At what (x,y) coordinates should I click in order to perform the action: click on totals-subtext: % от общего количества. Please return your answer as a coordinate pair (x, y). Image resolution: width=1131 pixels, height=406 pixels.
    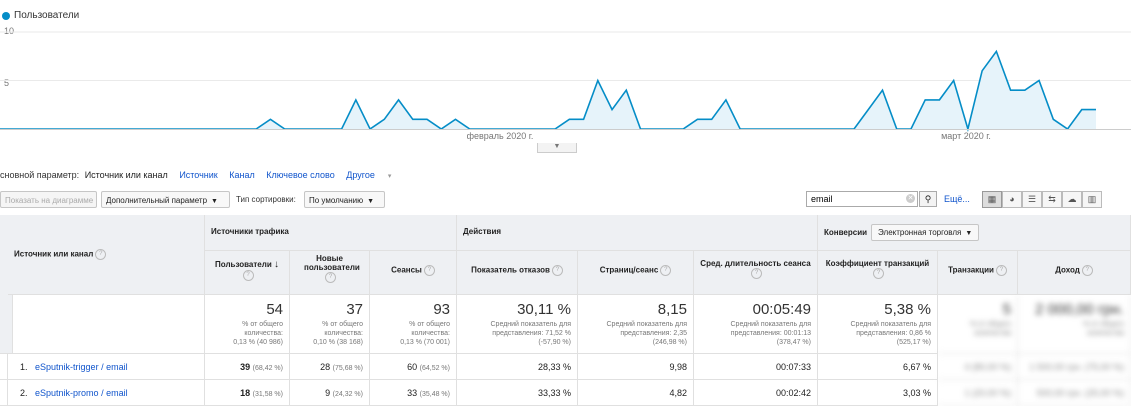
    Looking at the image, I should click on (990, 329).